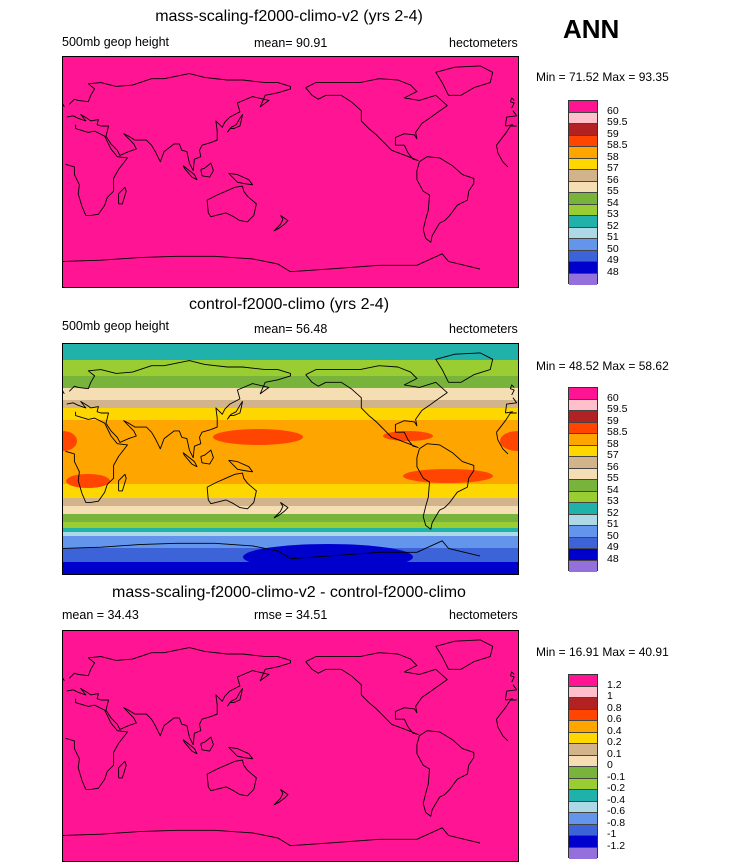 The image size is (732, 865). What do you see at coordinates (190, 747) in the screenshot?
I see `coastline-sumatra` at bounding box center [190, 747].